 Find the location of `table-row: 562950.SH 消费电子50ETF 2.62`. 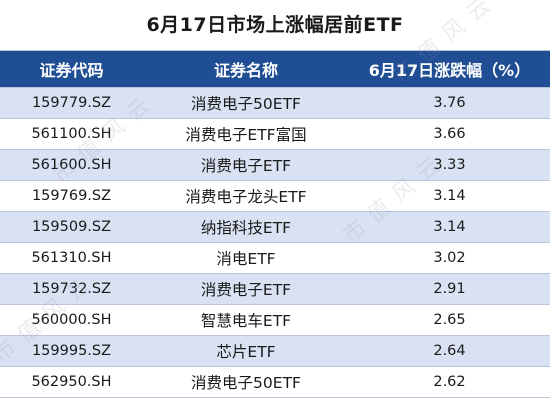

table-row: 562950.SH 消费电子50ETF 2.62 is located at coordinates (275, 382).